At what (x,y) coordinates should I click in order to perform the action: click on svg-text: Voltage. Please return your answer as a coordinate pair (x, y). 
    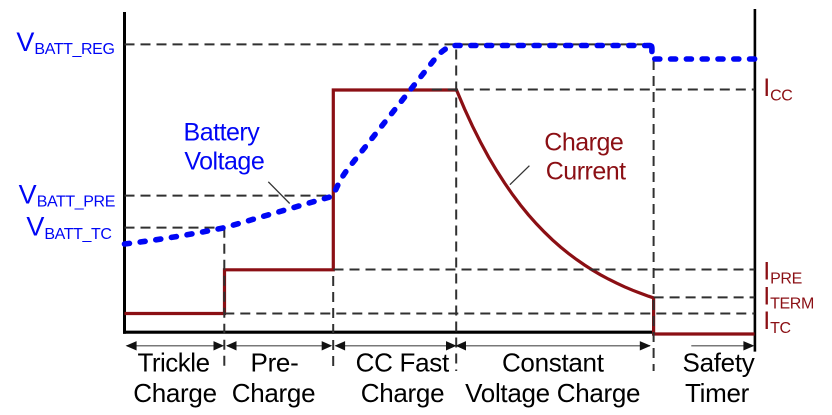
    Looking at the image, I should click on (224, 162).